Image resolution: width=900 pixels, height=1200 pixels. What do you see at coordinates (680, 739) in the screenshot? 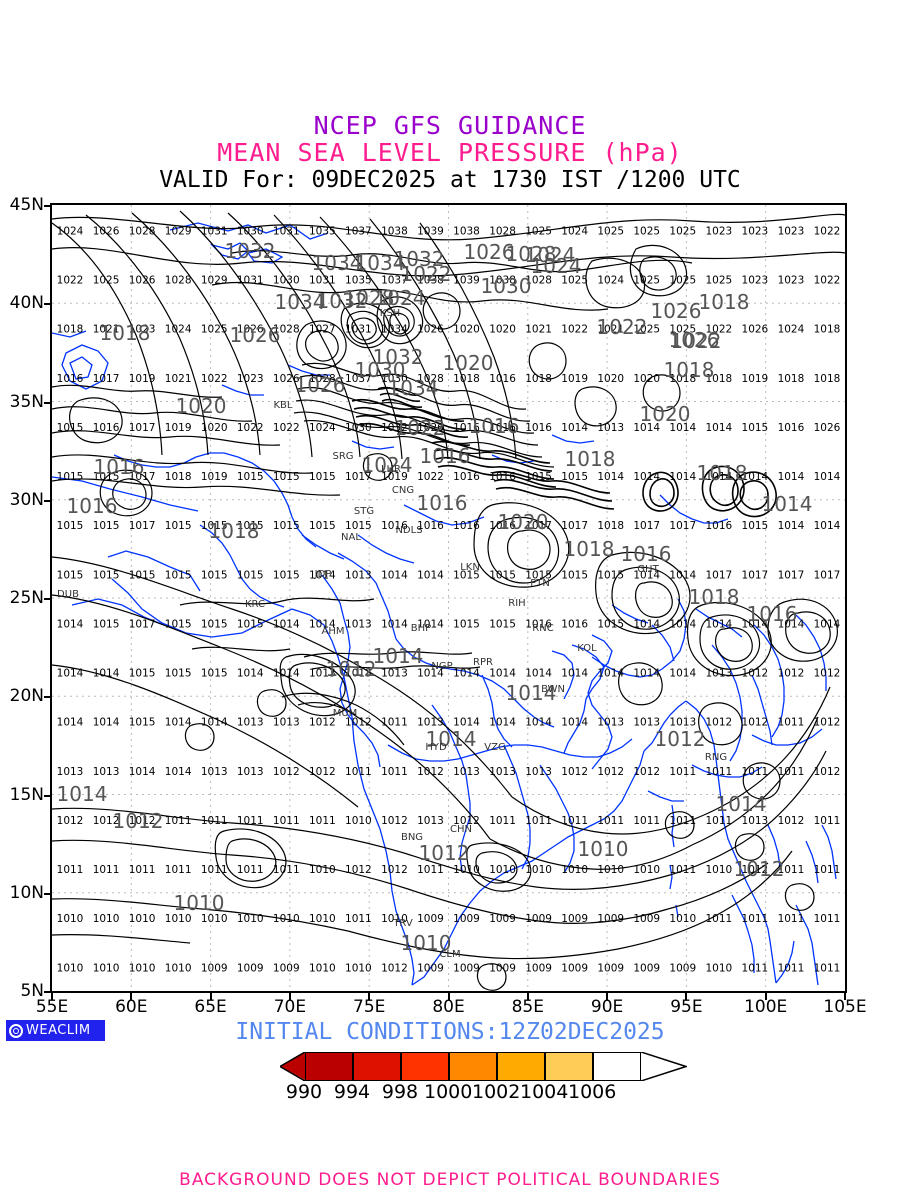
I see `contour-label: 1012` at bounding box center [680, 739].